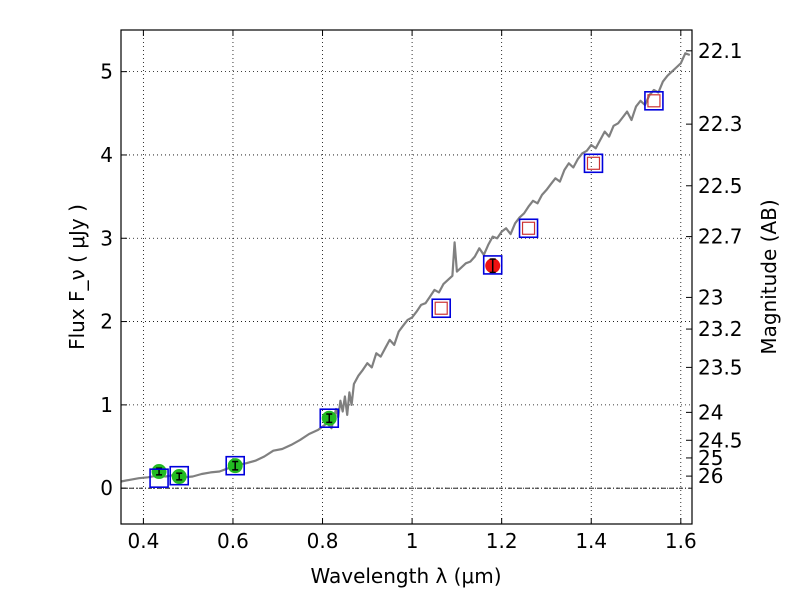 The image size is (800, 600). I want to click on y-tick-label-0: 0, so click(106, 488).